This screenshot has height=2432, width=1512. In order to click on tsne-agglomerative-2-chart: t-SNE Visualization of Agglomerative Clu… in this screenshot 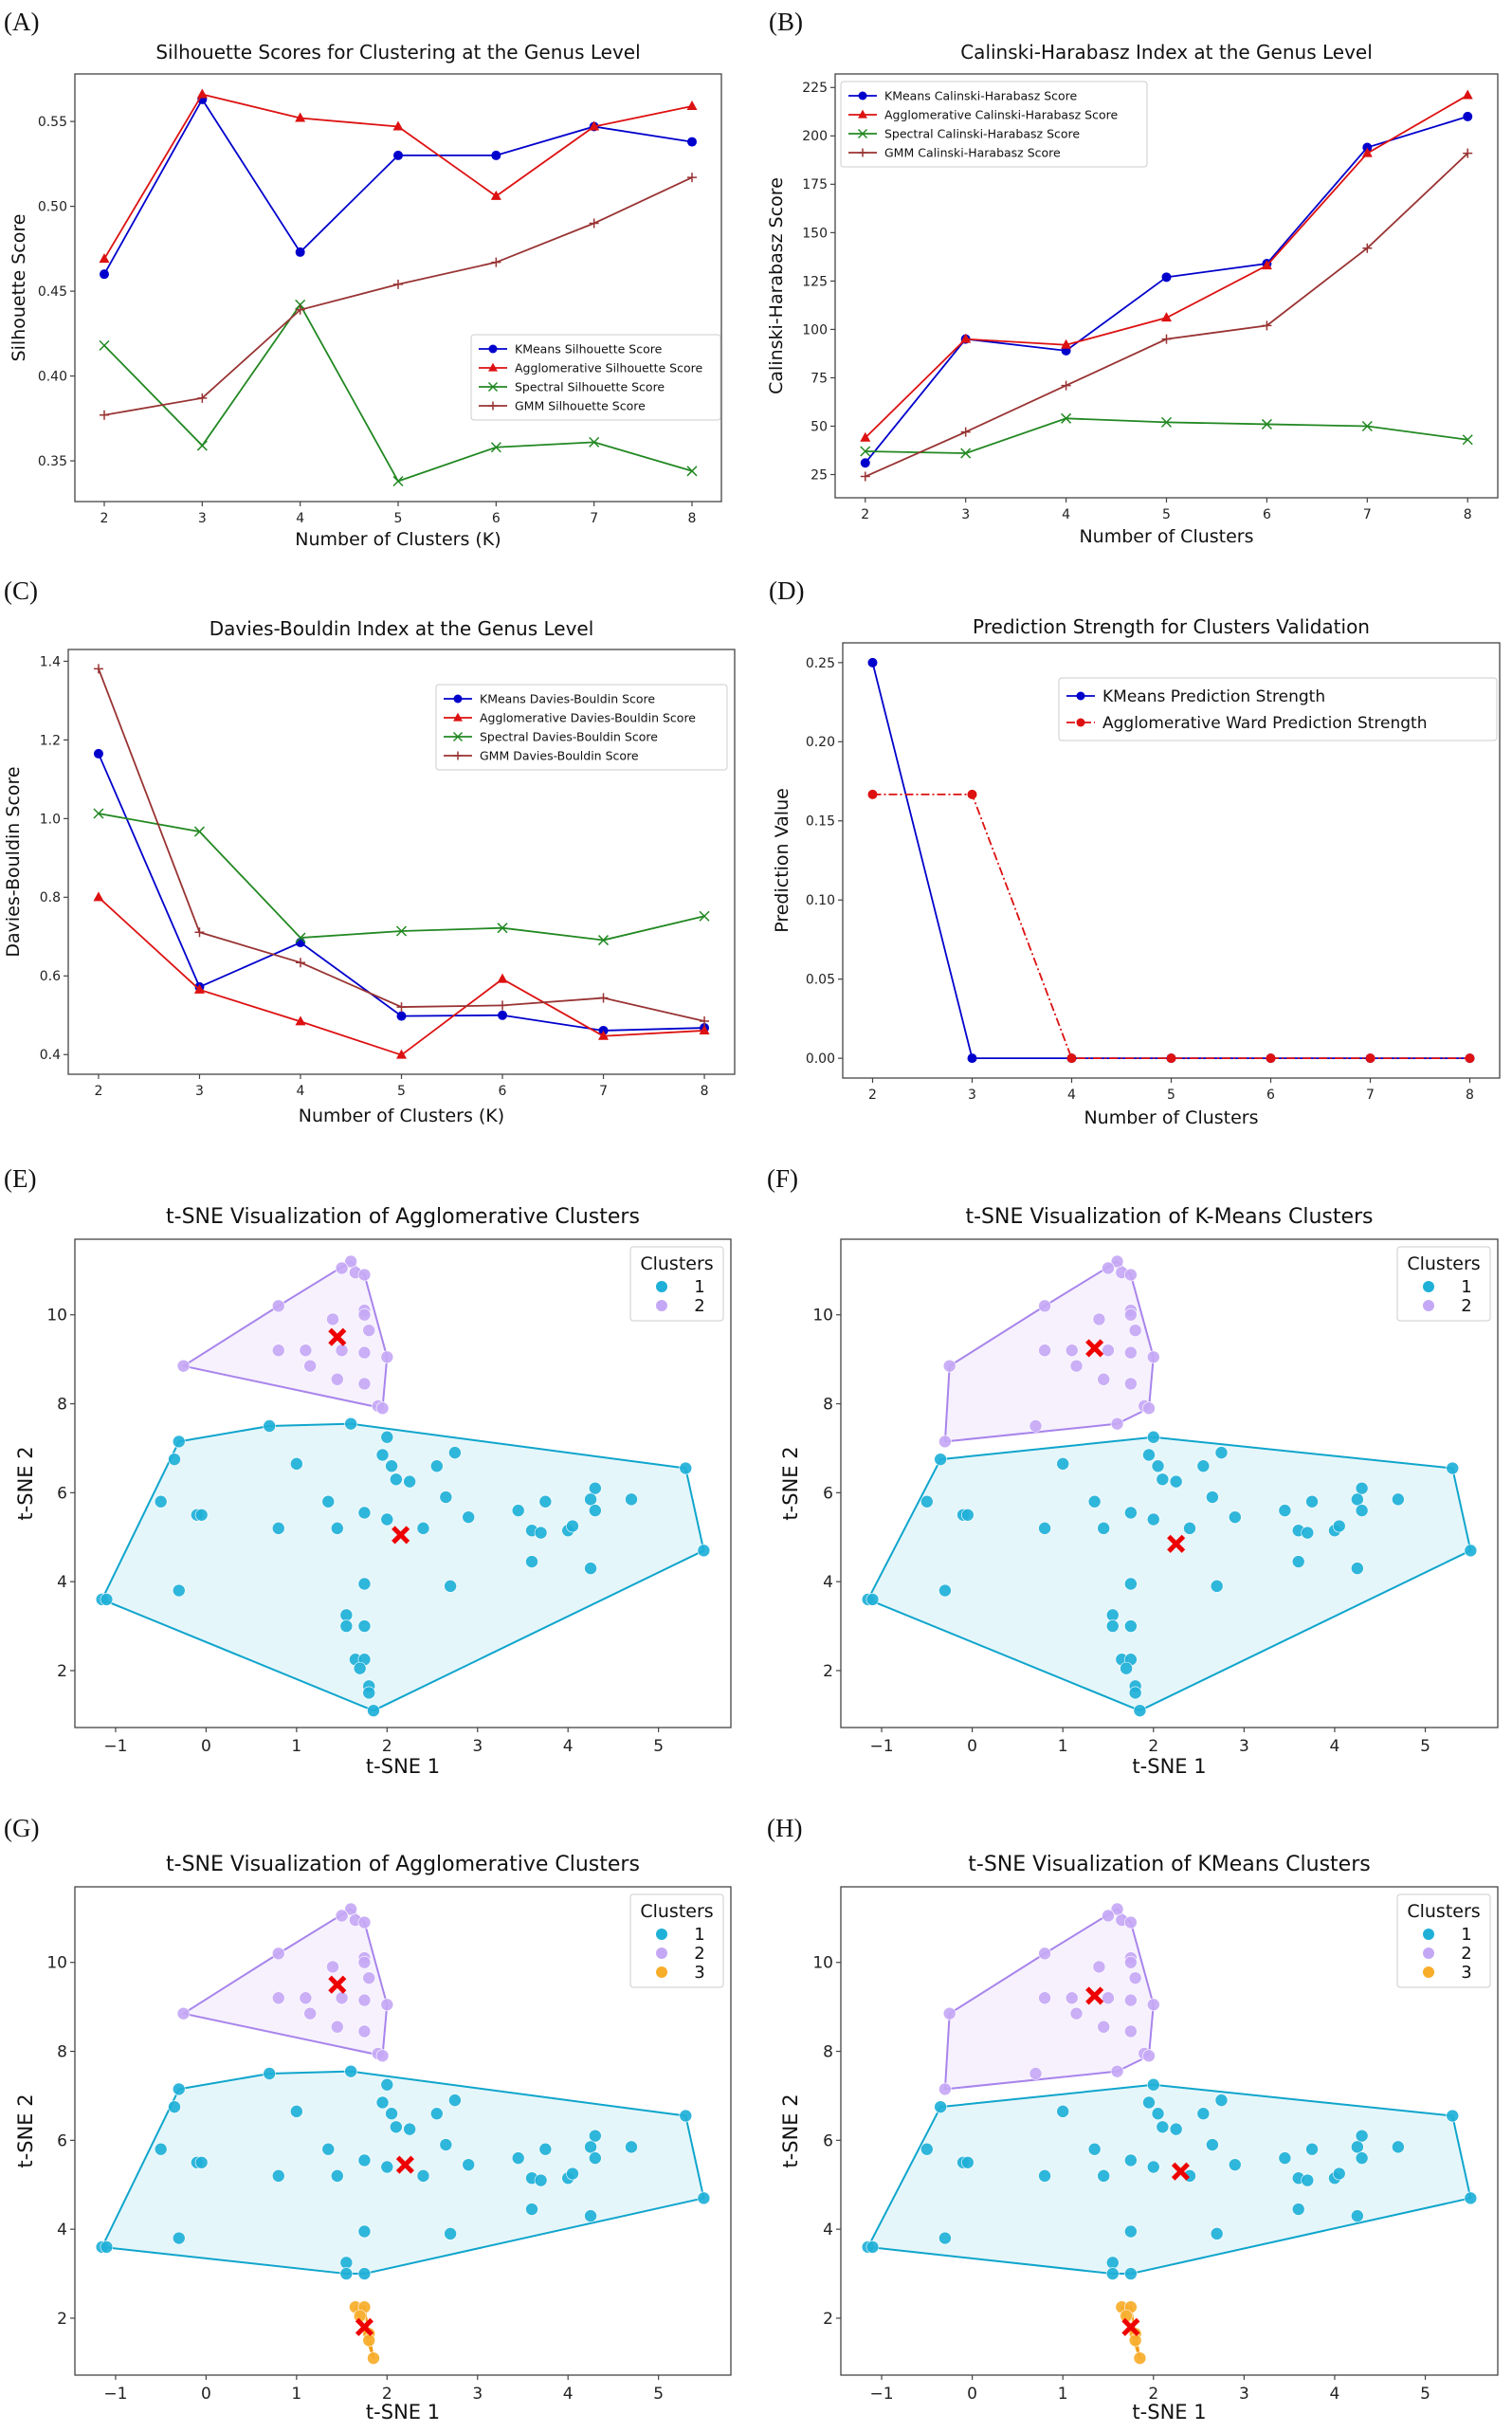, I will do `click(373, 1491)`.